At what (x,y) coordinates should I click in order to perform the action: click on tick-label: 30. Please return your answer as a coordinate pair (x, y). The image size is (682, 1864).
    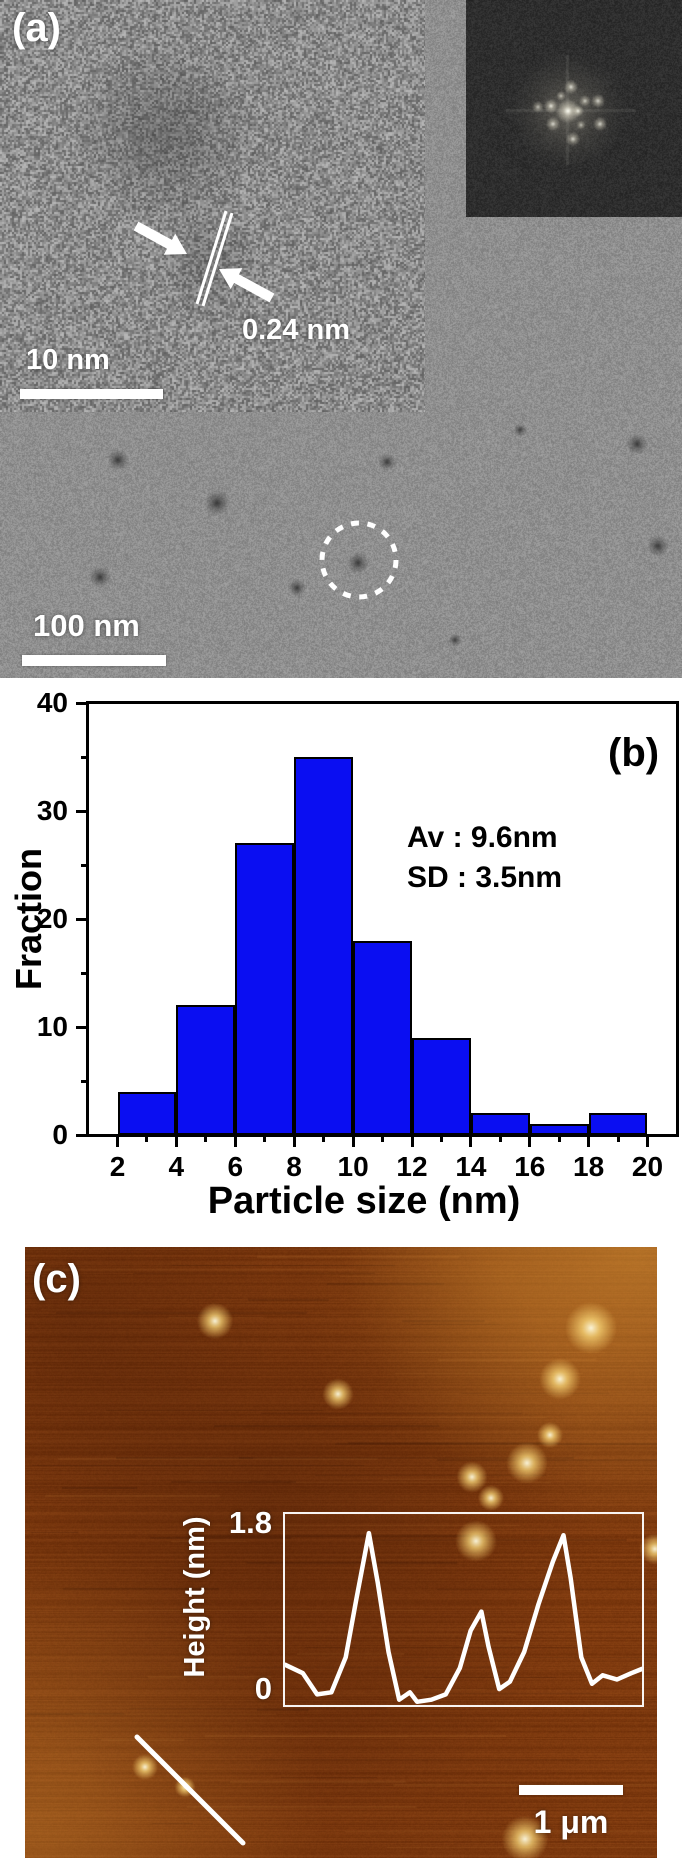
    Looking at the image, I should click on (52, 810).